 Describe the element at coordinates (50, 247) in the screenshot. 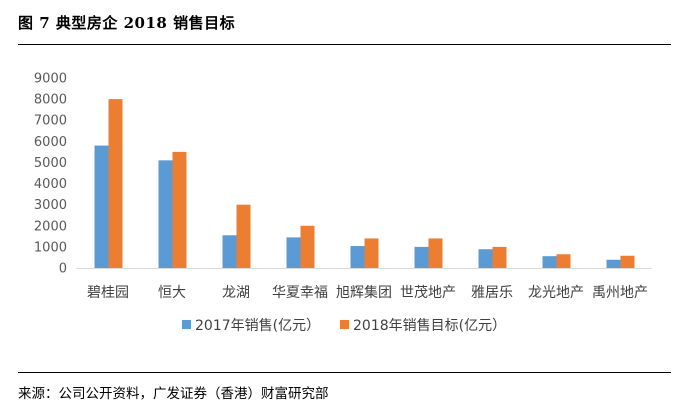

I see `y-tick-label: 1000` at that location.